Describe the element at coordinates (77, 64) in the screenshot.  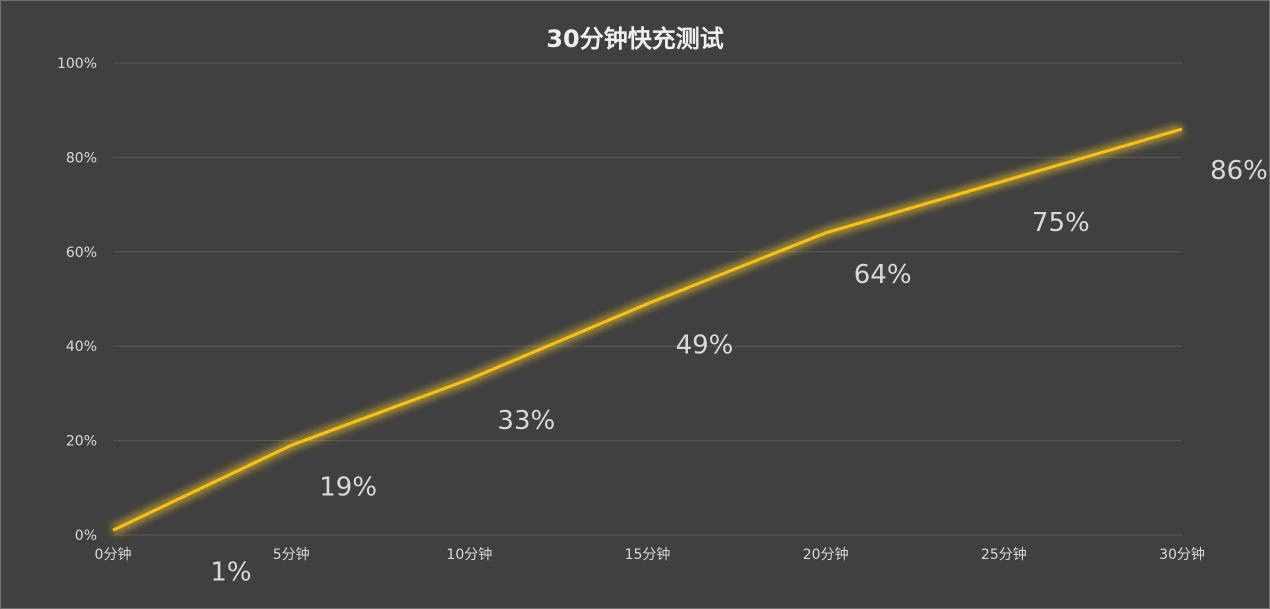
I see `y-tick-label: 100%` at that location.